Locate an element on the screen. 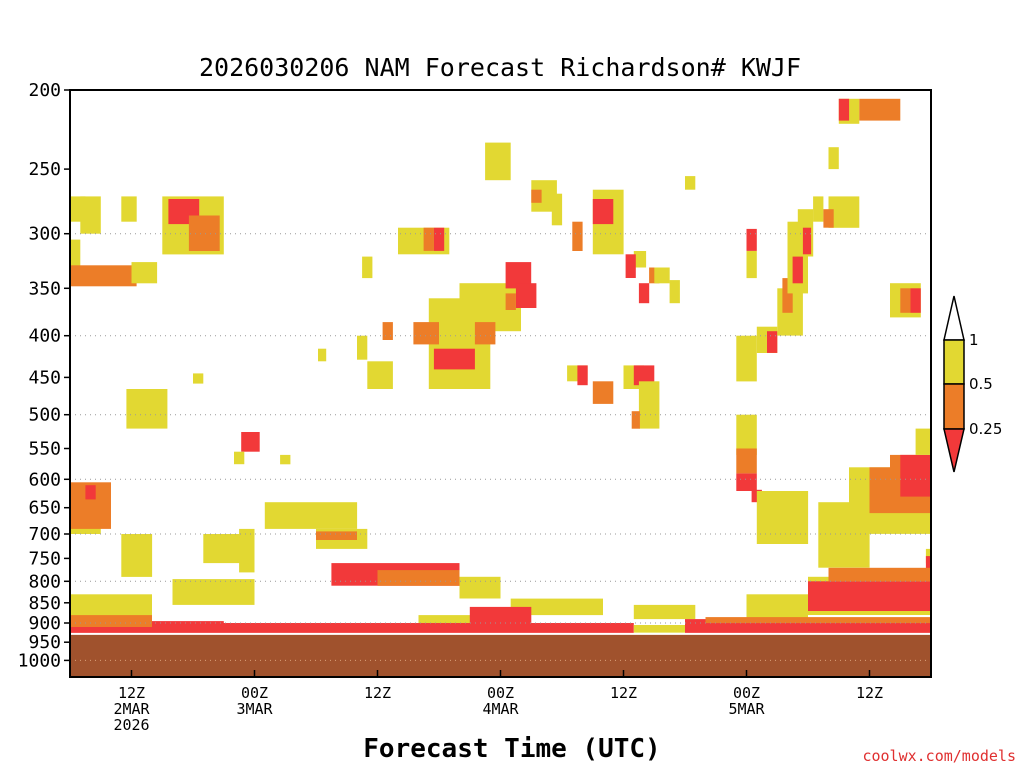 The height and width of the screenshot is (768, 1024). y-tick-label-600: 600 is located at coordinates (44, 479).